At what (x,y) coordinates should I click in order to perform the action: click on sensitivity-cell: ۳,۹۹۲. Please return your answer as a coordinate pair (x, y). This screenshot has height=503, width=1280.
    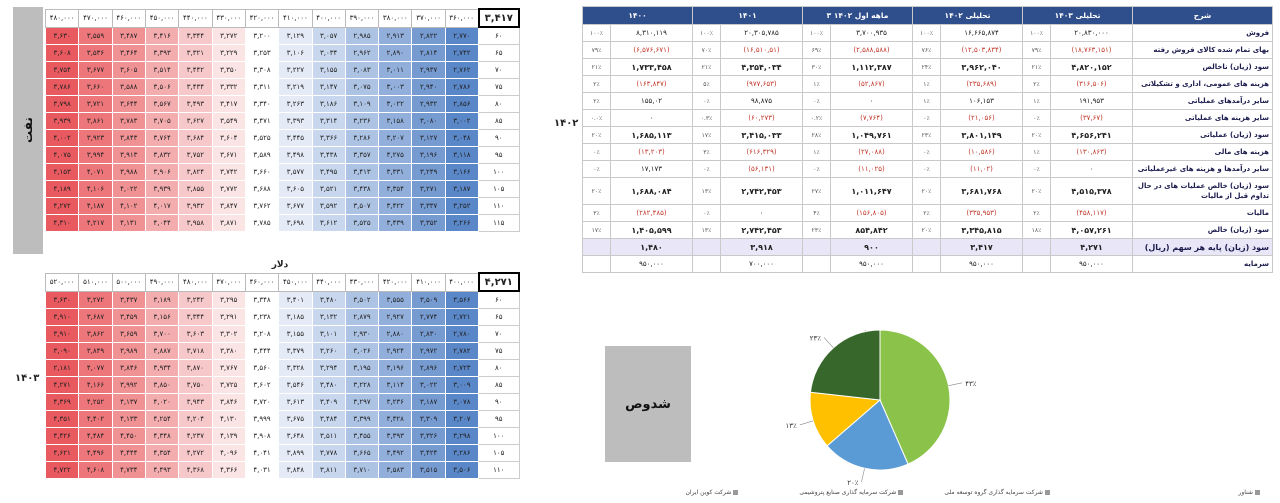
    Looking at the image, I should click on (128, 385).